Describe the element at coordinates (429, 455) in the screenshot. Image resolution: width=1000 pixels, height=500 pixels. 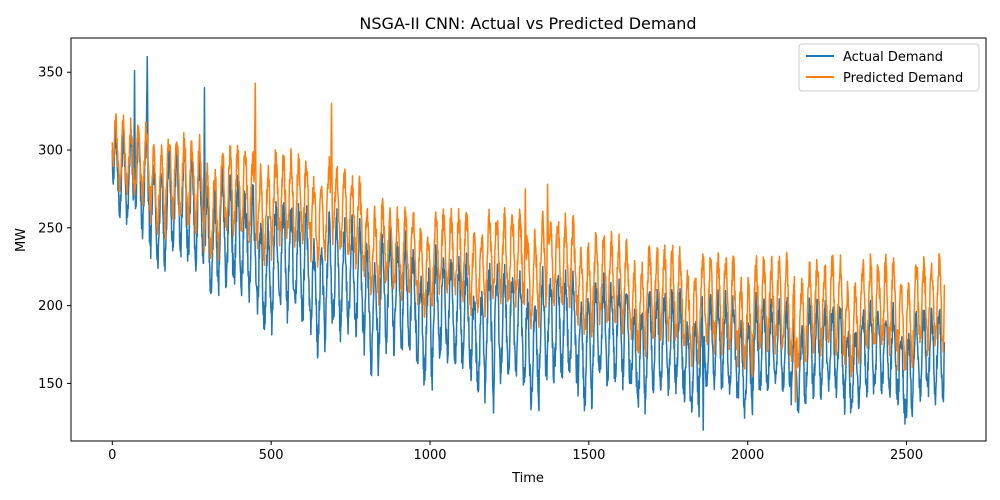
I see `x-tick-label-2: 1000` at that location.